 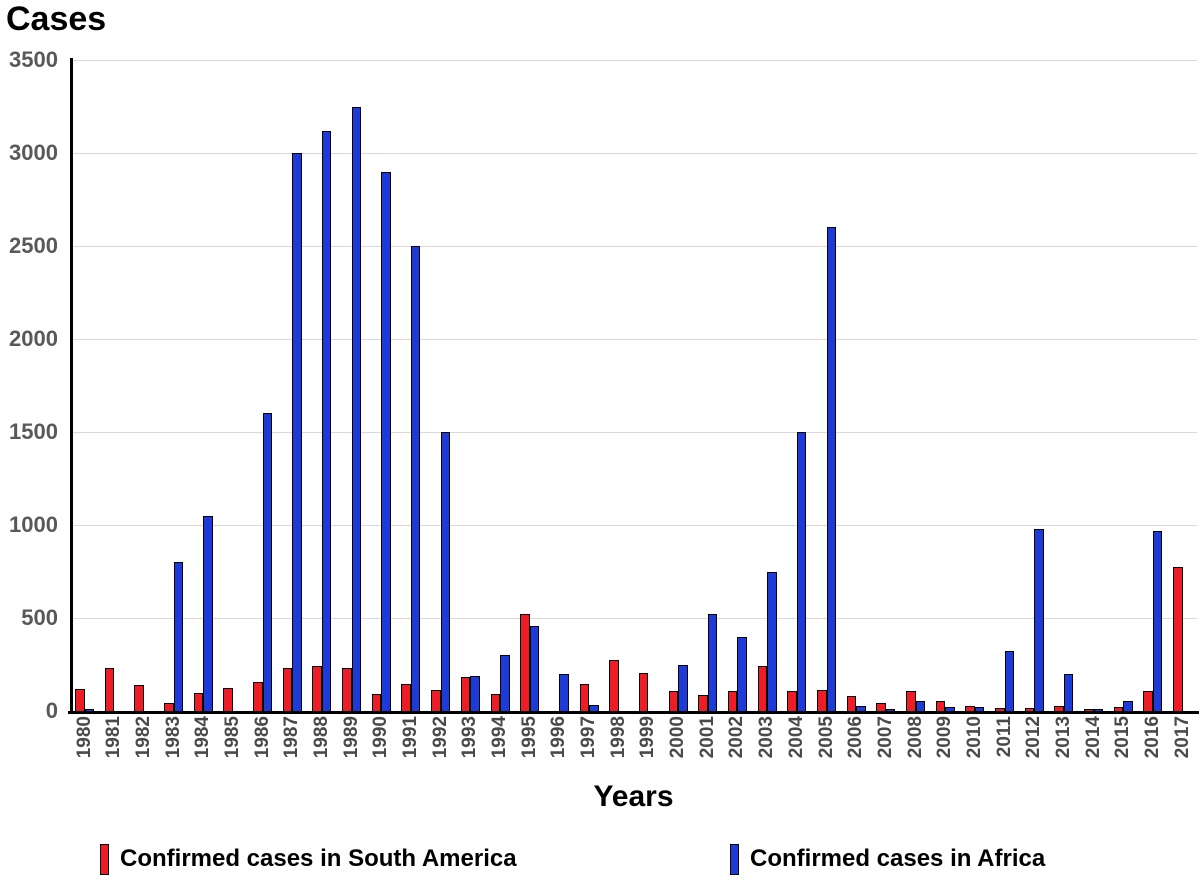 What do you see at coordinates (633, 796) in the screenshot?
I see `x-axis-title: Years` at bounding box center [633, 796].